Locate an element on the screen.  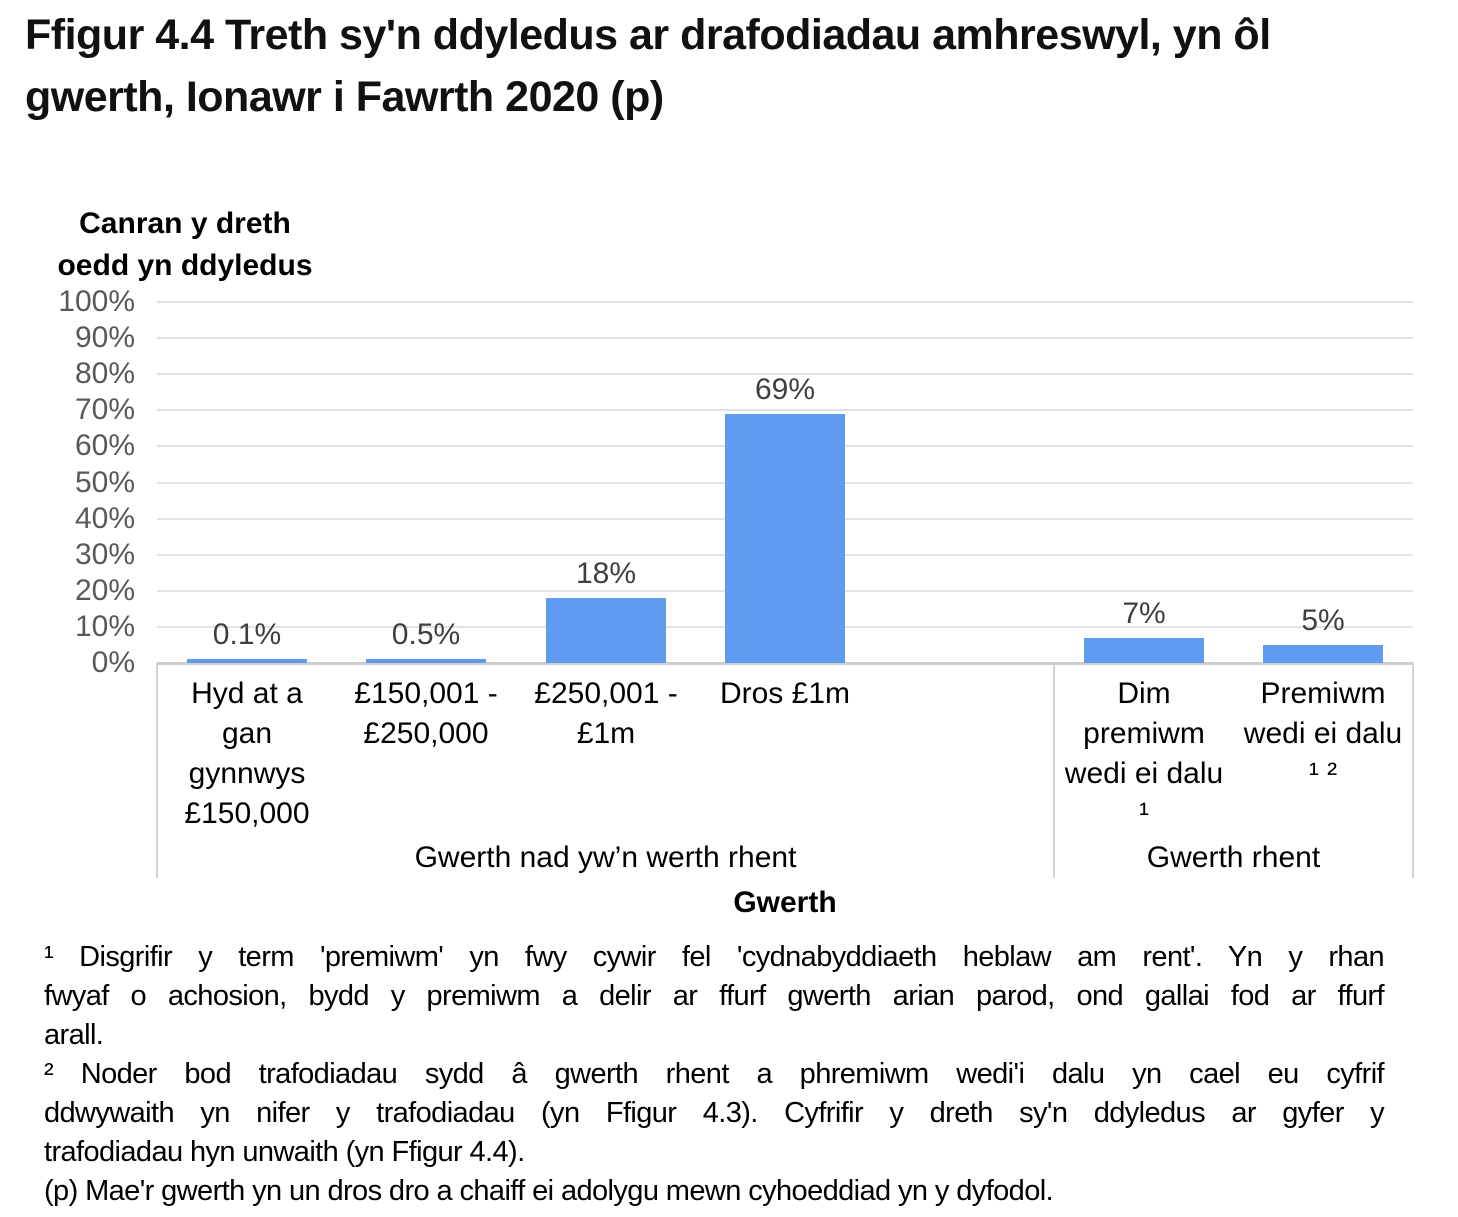
bar-value-label: 0.5% is located at coordinates (426, 634).